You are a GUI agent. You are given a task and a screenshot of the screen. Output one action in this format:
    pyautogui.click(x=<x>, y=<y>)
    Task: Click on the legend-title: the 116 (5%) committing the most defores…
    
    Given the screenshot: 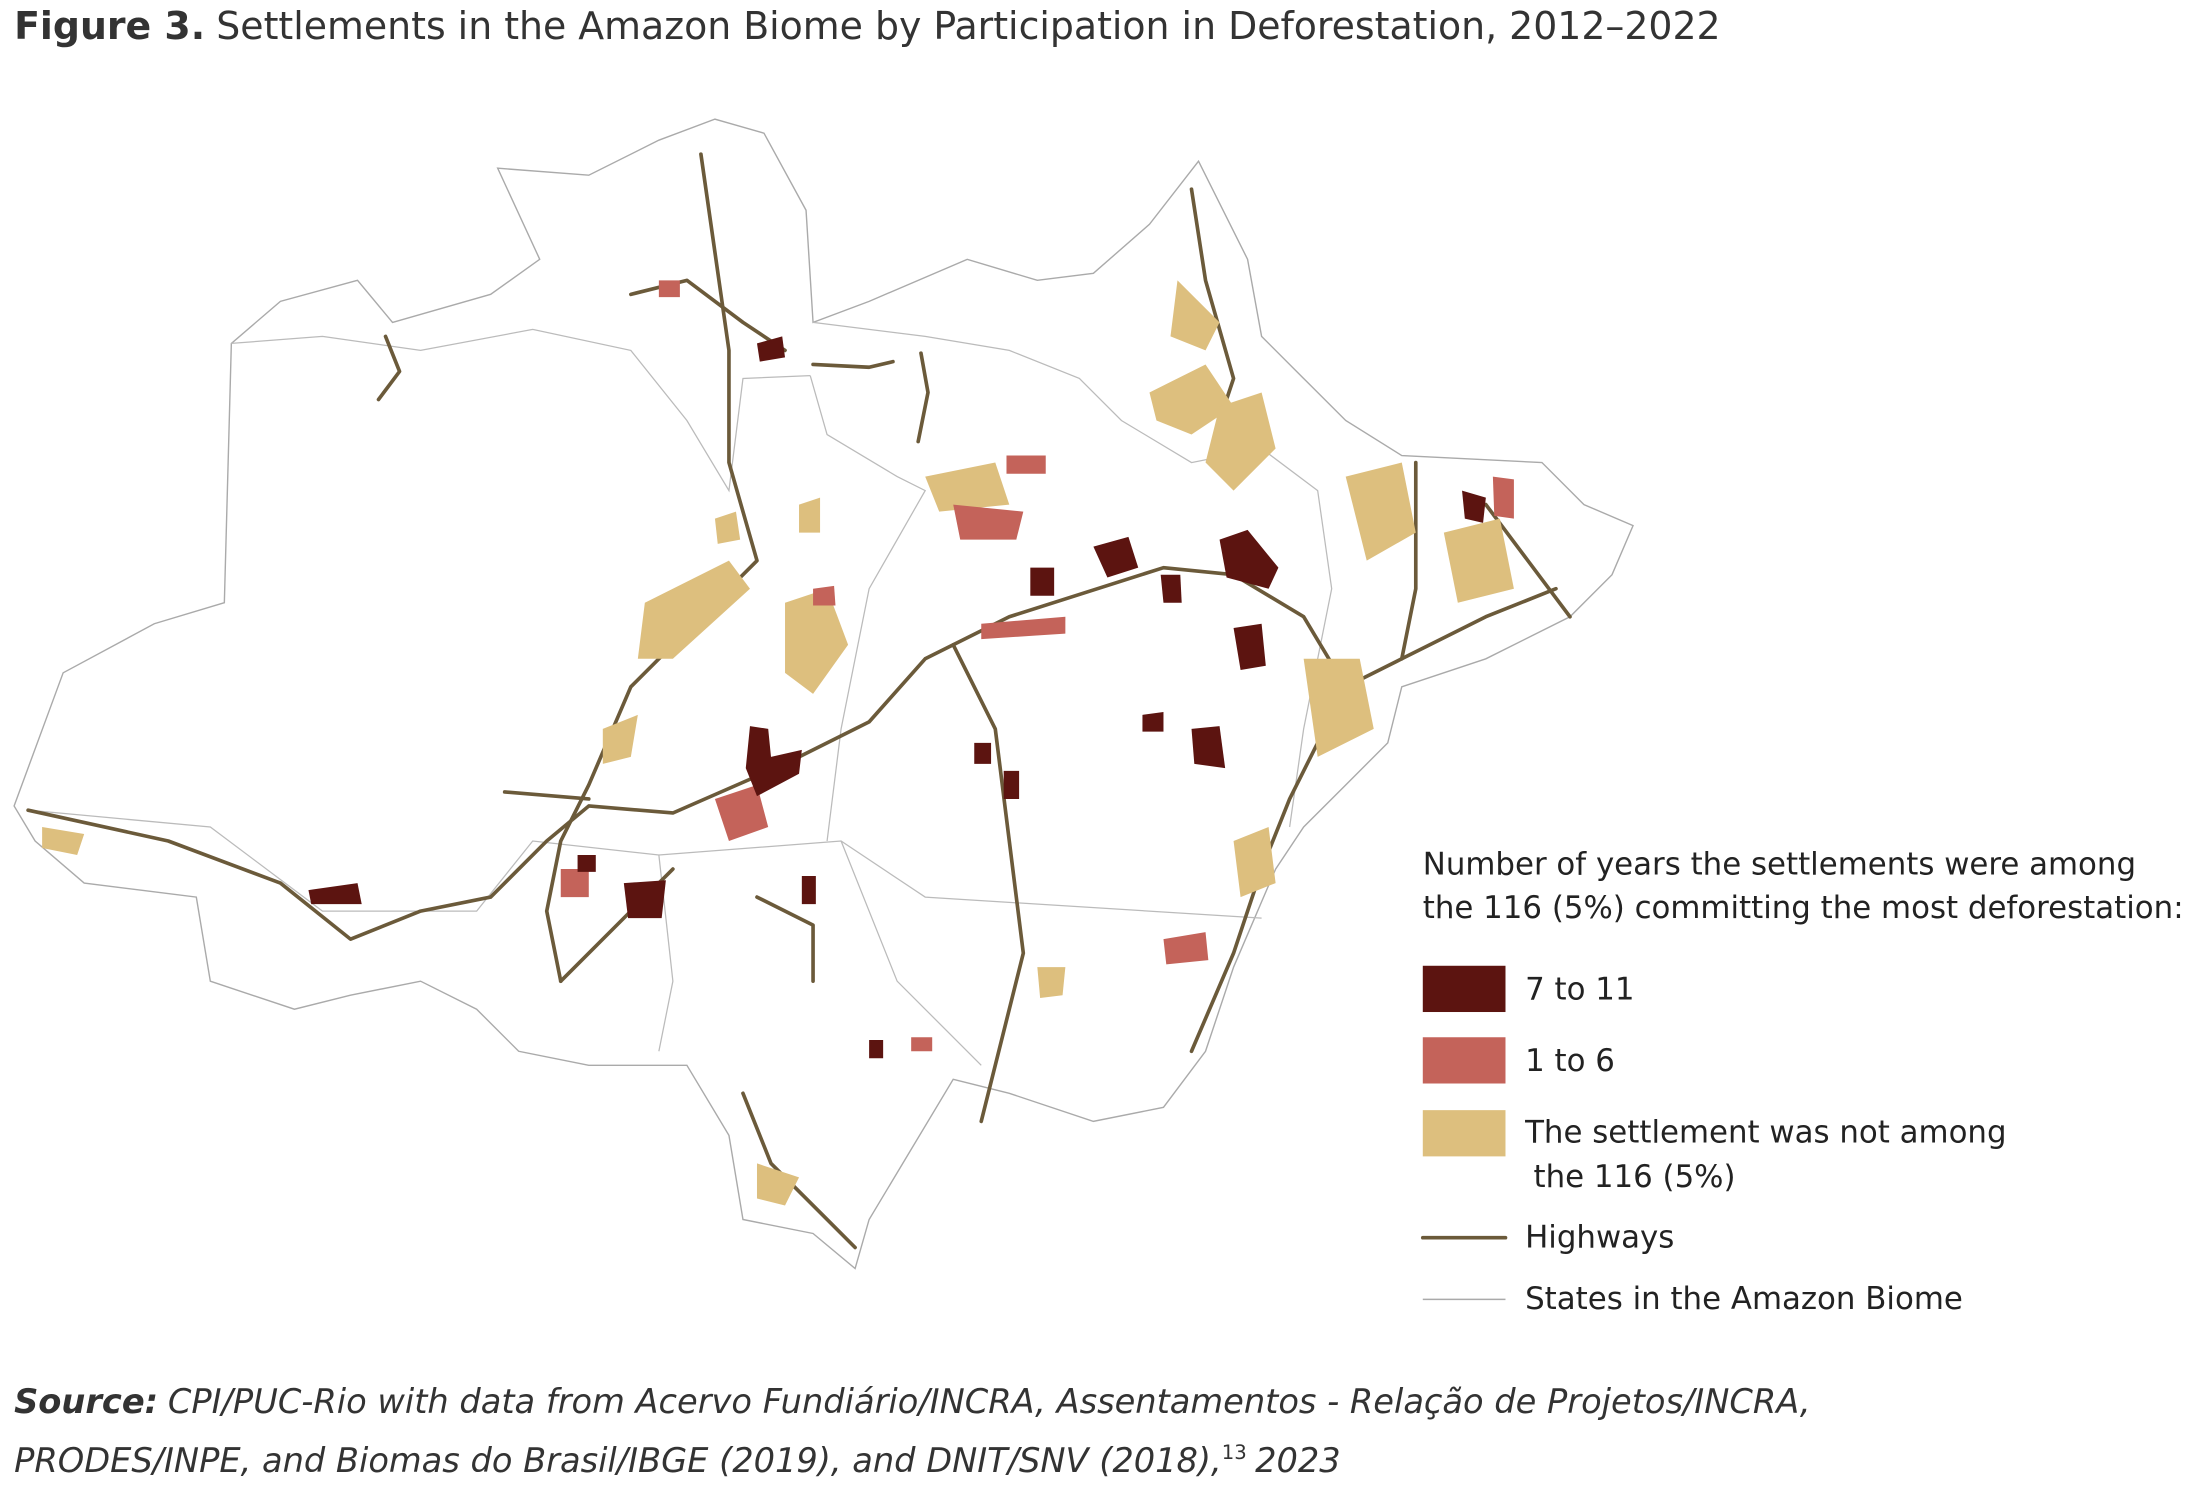 What is the action you would take?
    pyautogui.click(x=1803, y=908)
    